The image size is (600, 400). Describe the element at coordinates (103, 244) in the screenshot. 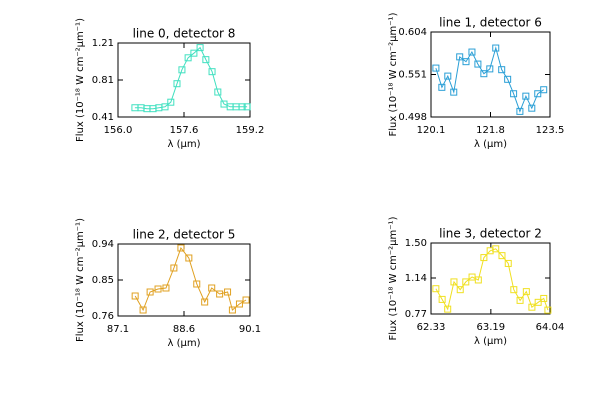

I see `y-tick-label: 0.94` at that location.